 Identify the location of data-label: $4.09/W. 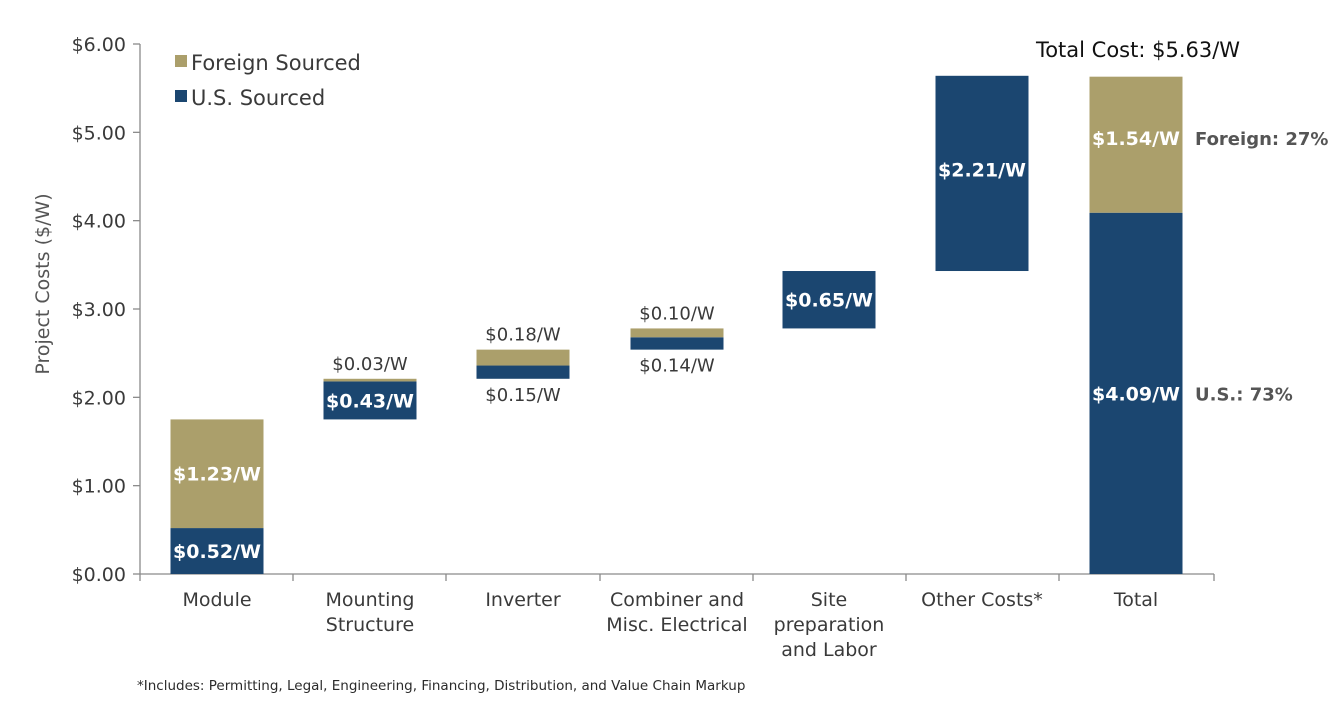
(1136, 394).